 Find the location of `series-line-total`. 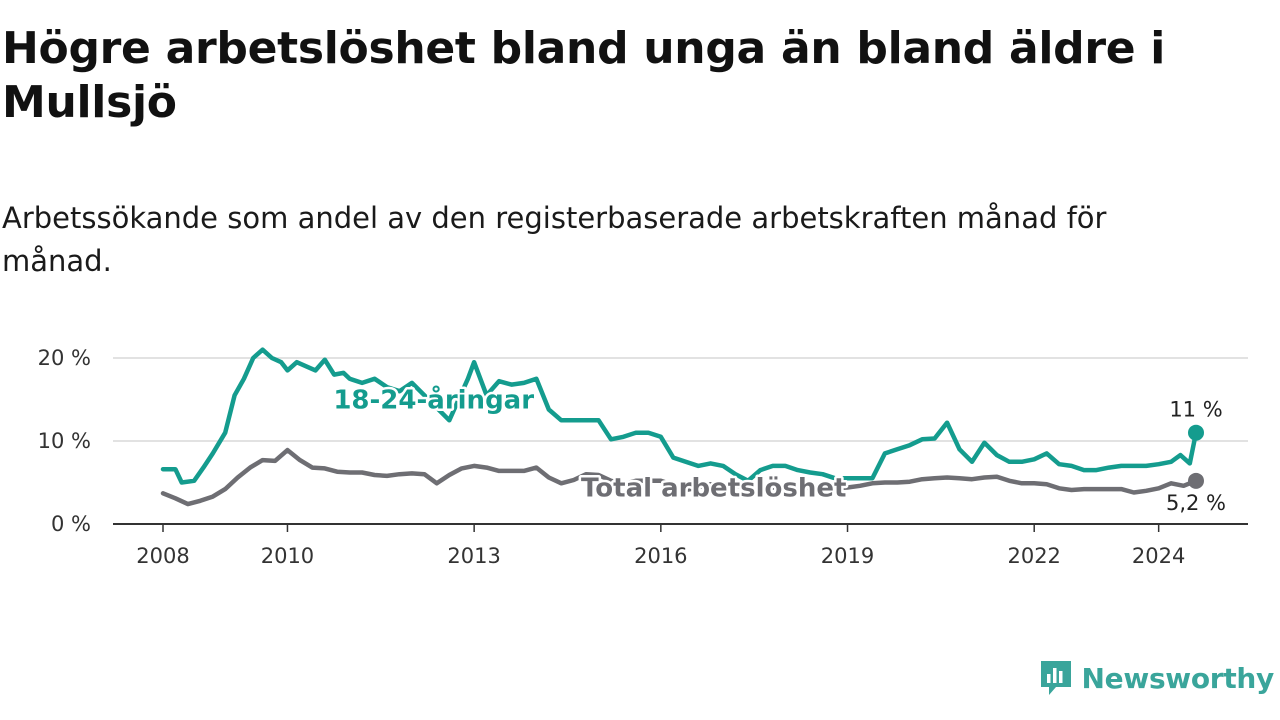

series-line-total is located at coordinates (679, 477).